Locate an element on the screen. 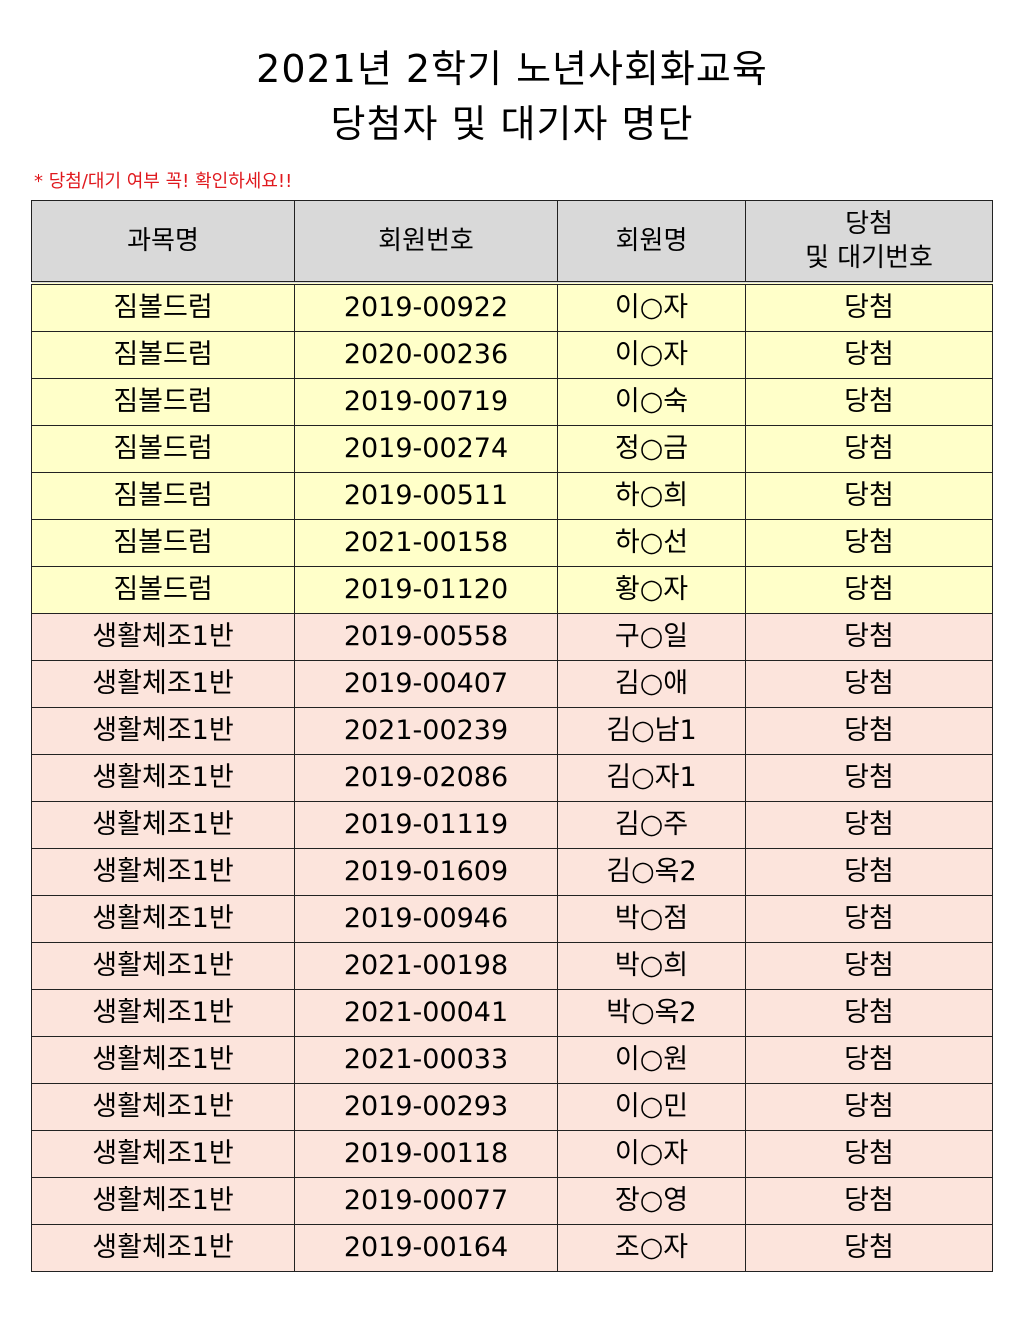  cell-member-name: 황○자 is located at coordinates (651, 590).